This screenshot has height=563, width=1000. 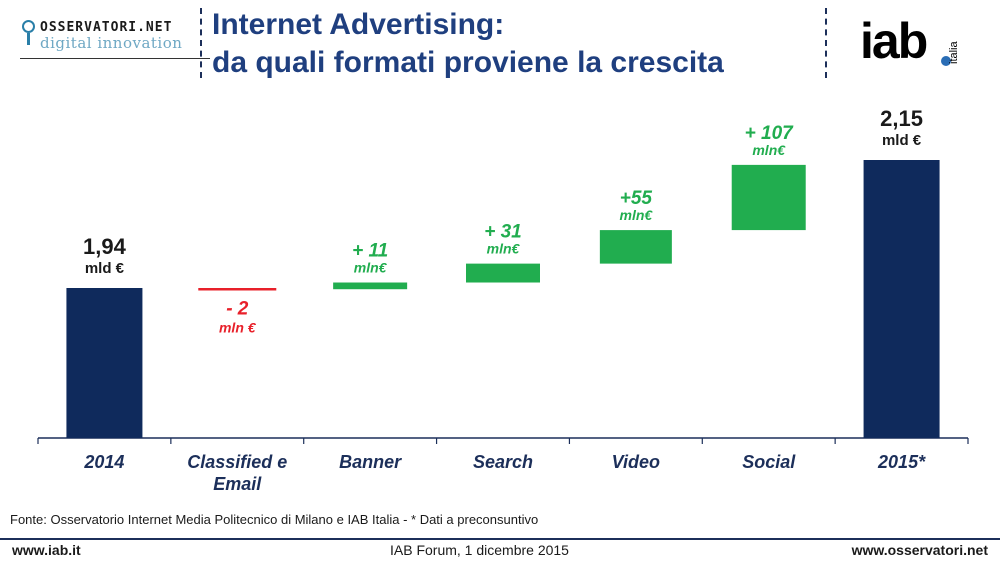 What do you see at coordinates (237, 309) in the screenshot?
I see `value-label: - 2` at bounding box center [237, 309].